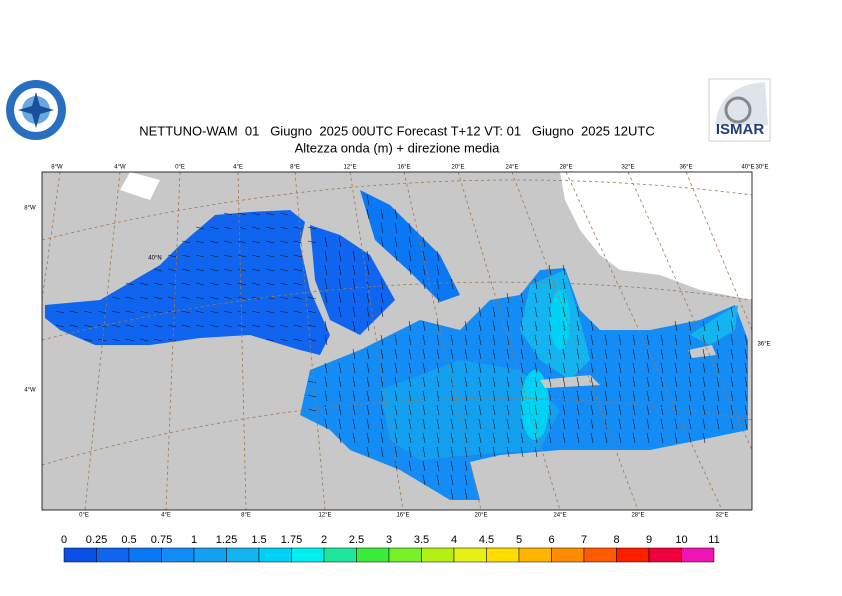 Image resolution: width=842 pixels, height=596 pixels. Describe the element at coordinates (57, 168) in the screenshot. I see `top-label: 8°W` at that location.